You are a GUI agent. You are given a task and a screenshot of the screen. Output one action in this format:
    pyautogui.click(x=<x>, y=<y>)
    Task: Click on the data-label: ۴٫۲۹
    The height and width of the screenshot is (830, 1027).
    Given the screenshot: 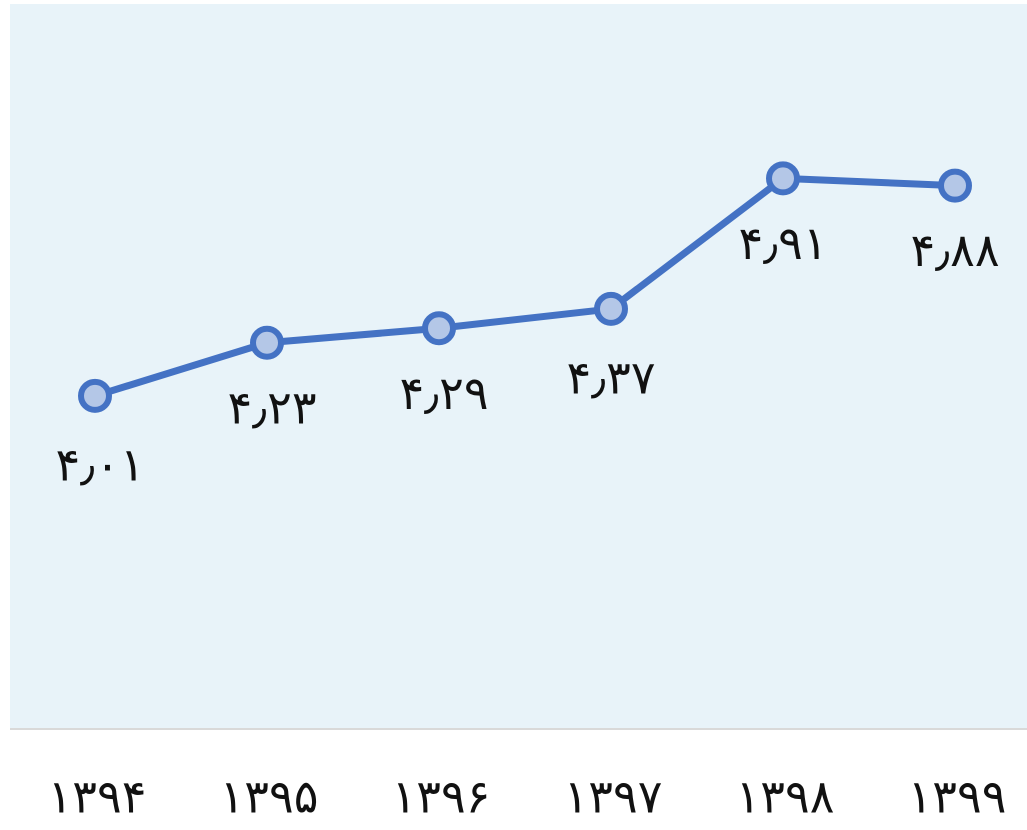 What is the action you would take?
    pyautogui.click(x=443, y=393)
    